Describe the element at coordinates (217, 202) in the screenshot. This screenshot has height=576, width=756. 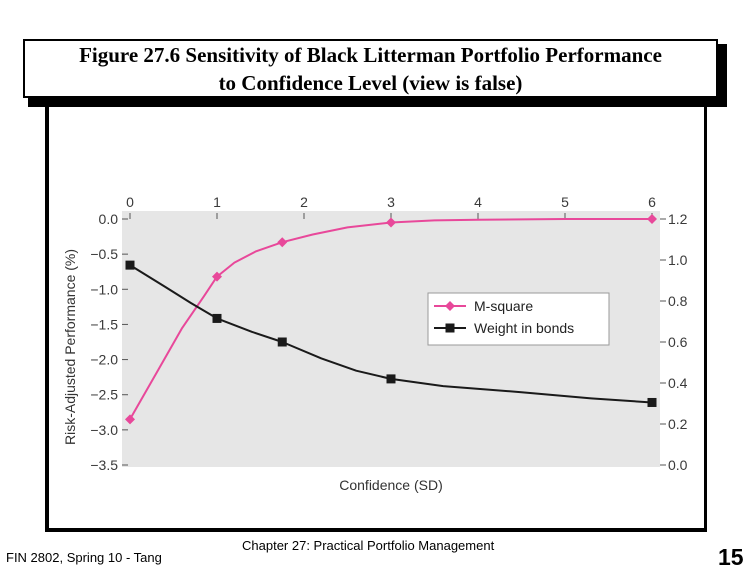
I see `x-tick-label: 1` at that location.